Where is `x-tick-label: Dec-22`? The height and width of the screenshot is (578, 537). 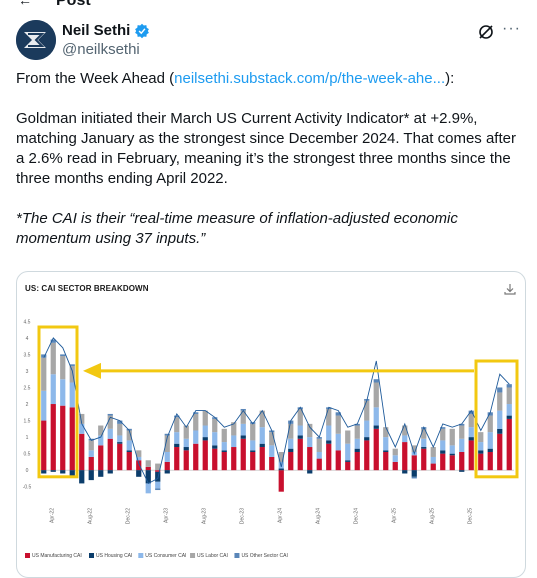
x-tick-label: Dec-22 is located at coordinates (128, 516).